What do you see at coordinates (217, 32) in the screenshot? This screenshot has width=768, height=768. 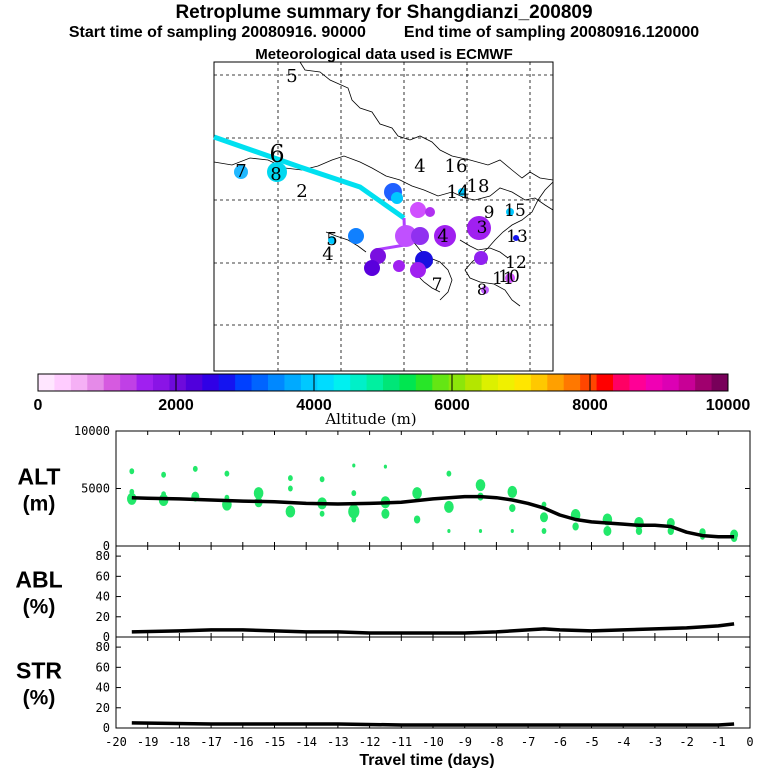 I see `sampling-start-text: Start time of sampling 20080916. 90000` at bounding box center [217, 32].